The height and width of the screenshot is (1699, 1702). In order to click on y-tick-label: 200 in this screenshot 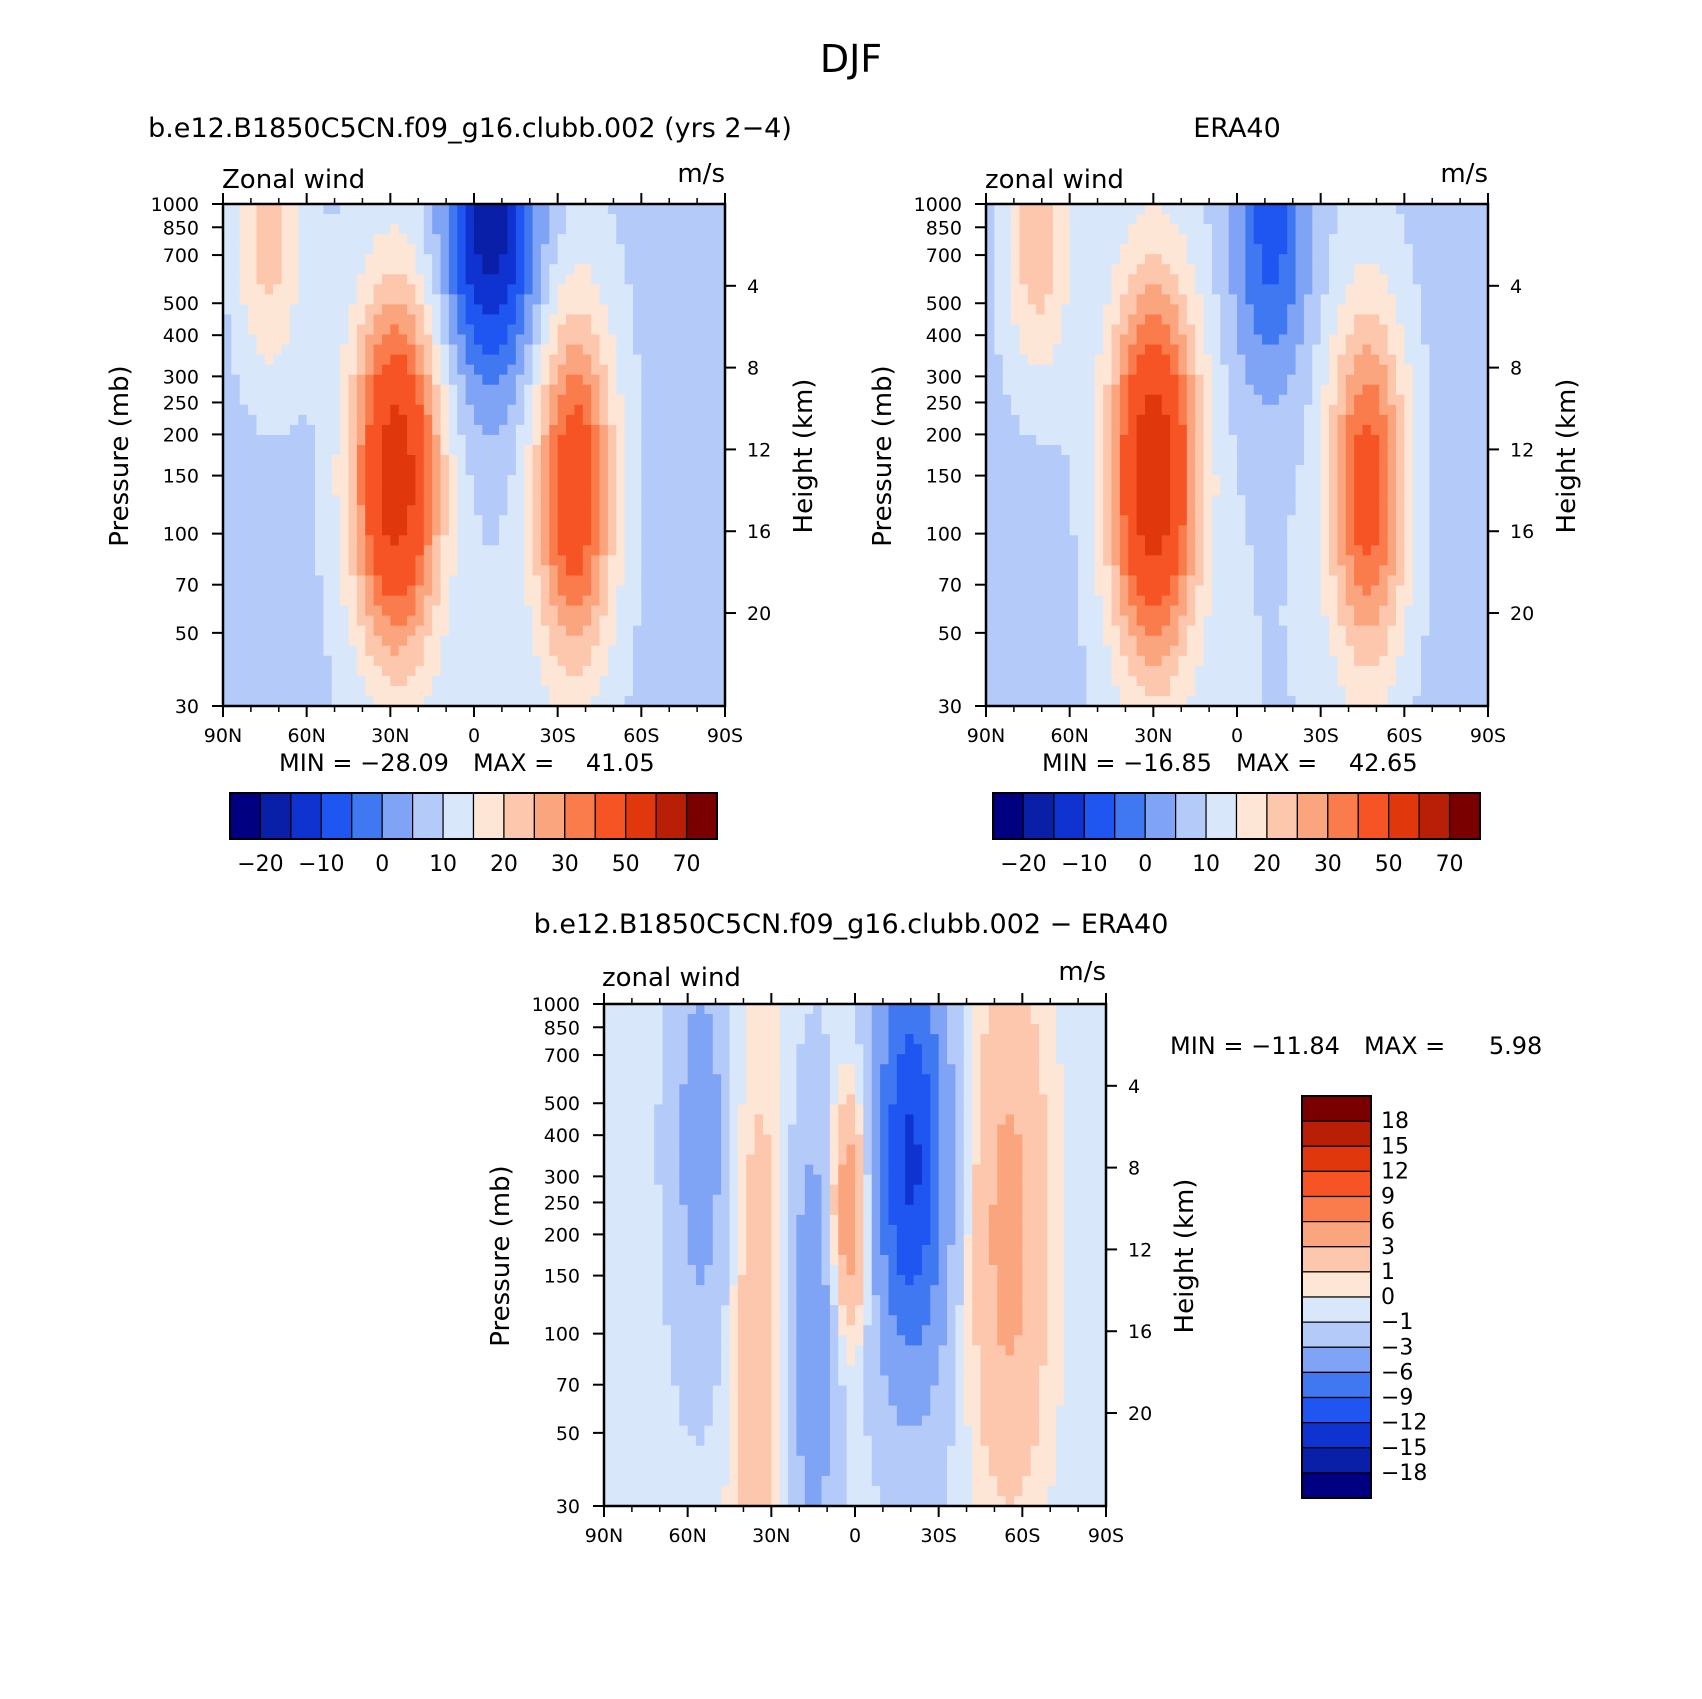, I will do `click(181, 435)`.